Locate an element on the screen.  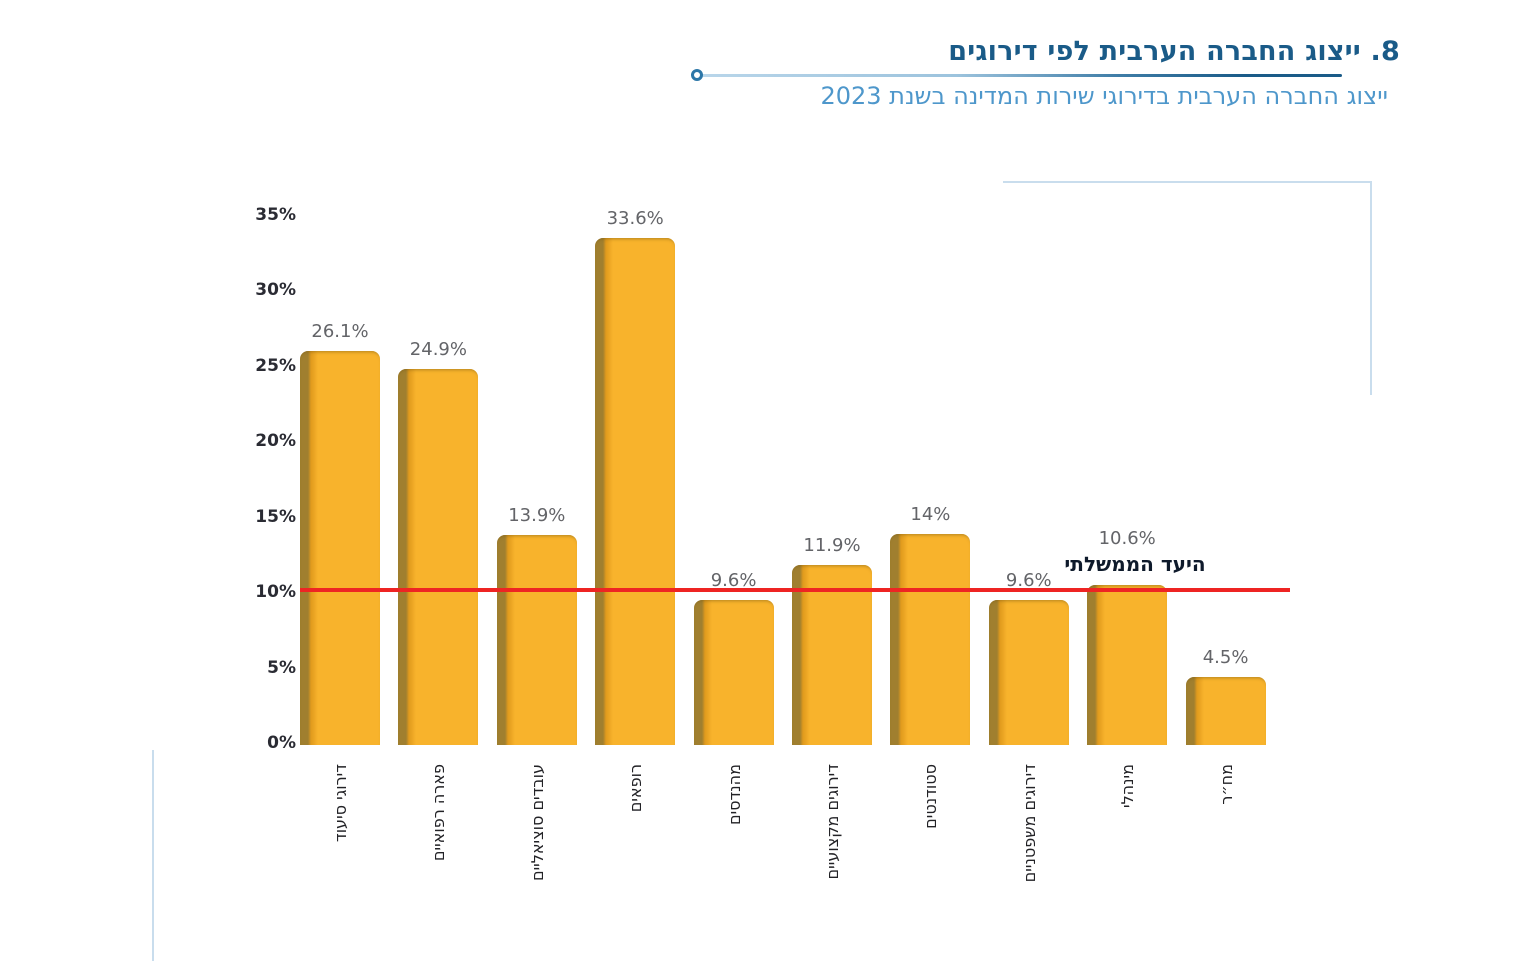
y-axis-tick-label: 0% is located at coordinates (281, 743).